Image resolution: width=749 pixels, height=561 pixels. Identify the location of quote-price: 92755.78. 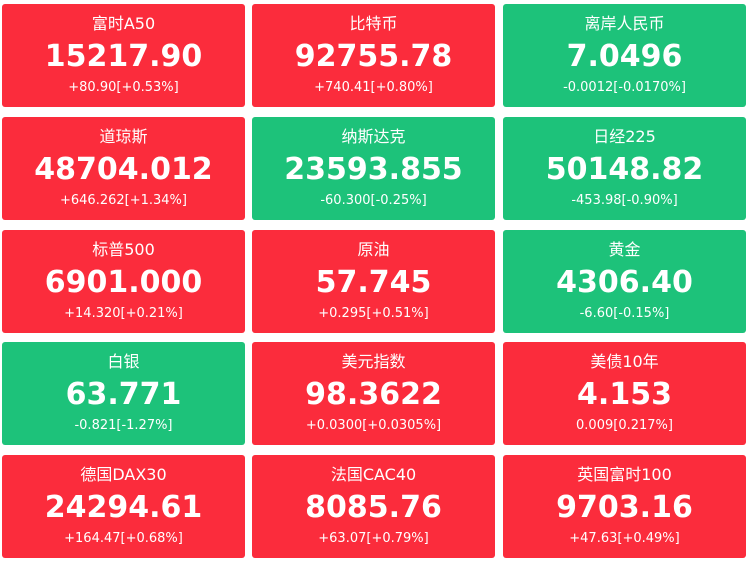
(373, 56).